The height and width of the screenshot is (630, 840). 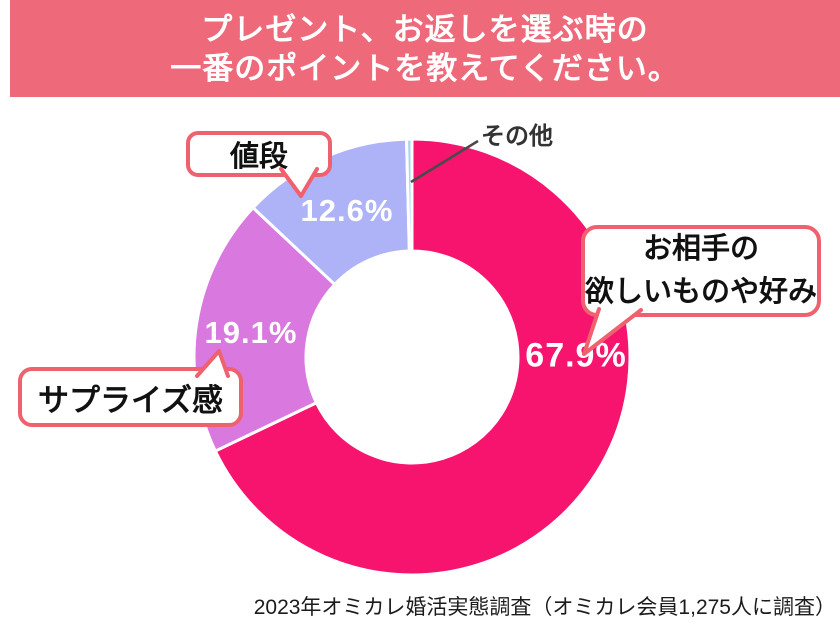 I want to click on title-line-1: プレゼント、お返しを選ぶ時の, so click(x=425, y=29).